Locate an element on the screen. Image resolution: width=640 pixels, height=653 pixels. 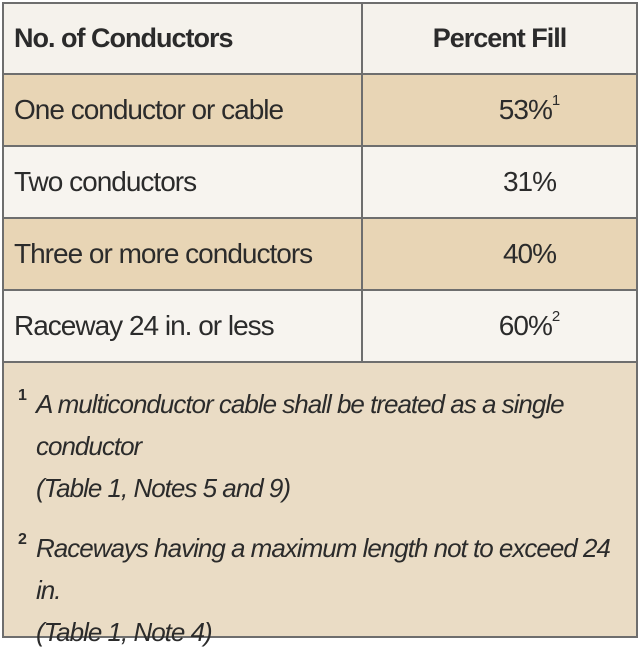
row-value: 60% is located at coordinates (525, 325).